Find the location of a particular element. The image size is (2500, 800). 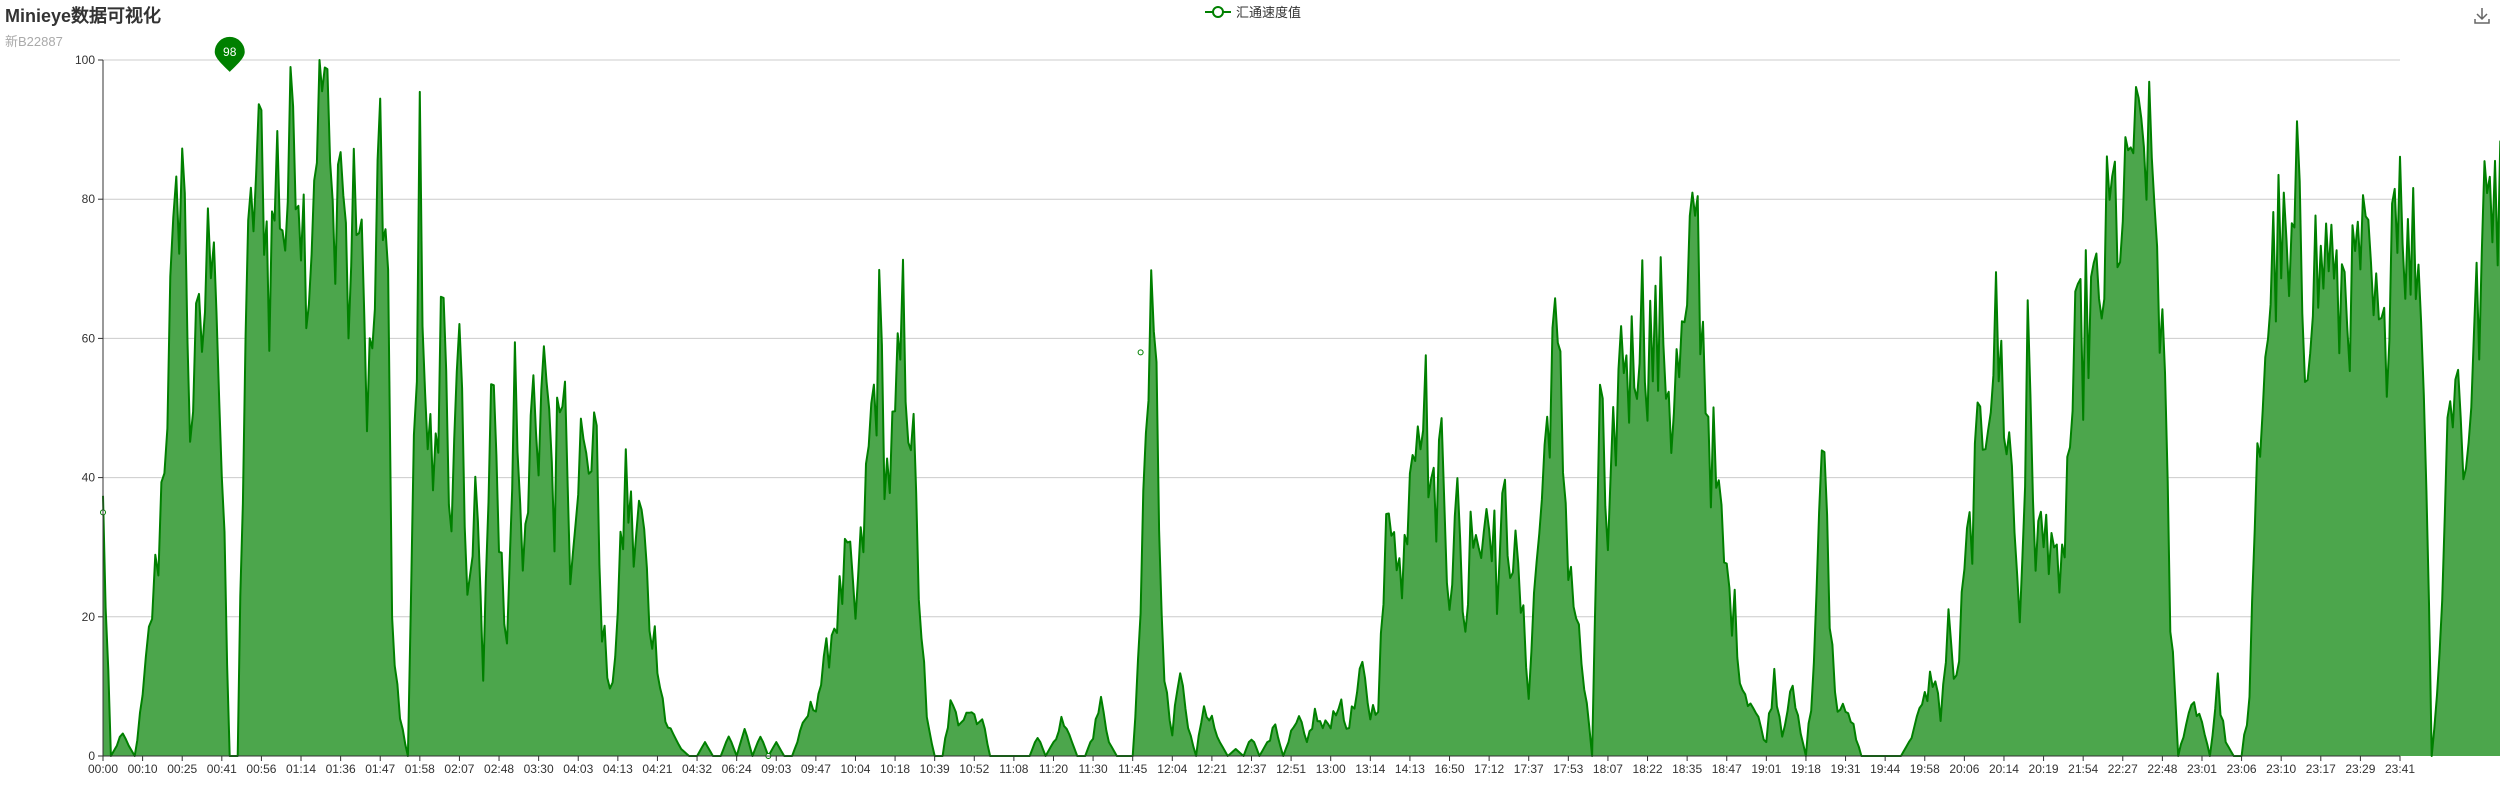

x-tick-label: 23:41 is located at coordinates (2400, 769).